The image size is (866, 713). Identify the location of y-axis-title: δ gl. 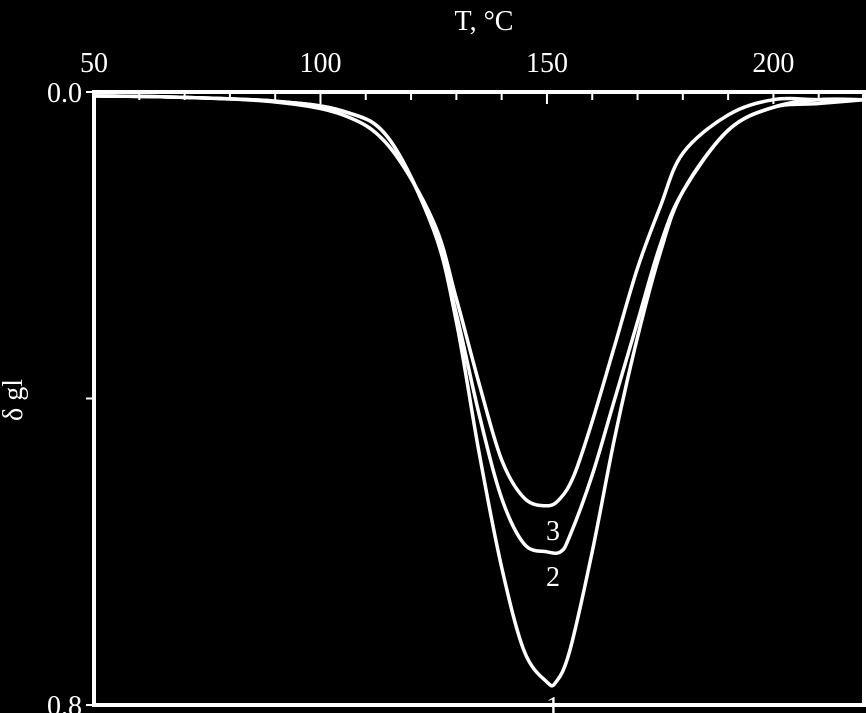
(14, 400).